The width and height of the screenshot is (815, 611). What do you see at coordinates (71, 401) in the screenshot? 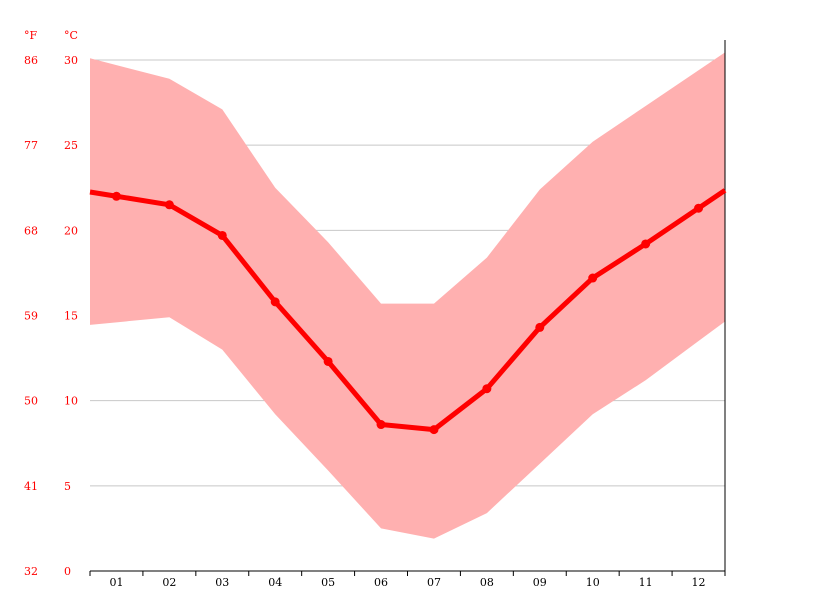
I see `y-tick-label-c: 10` at bounding box center [71, 401].